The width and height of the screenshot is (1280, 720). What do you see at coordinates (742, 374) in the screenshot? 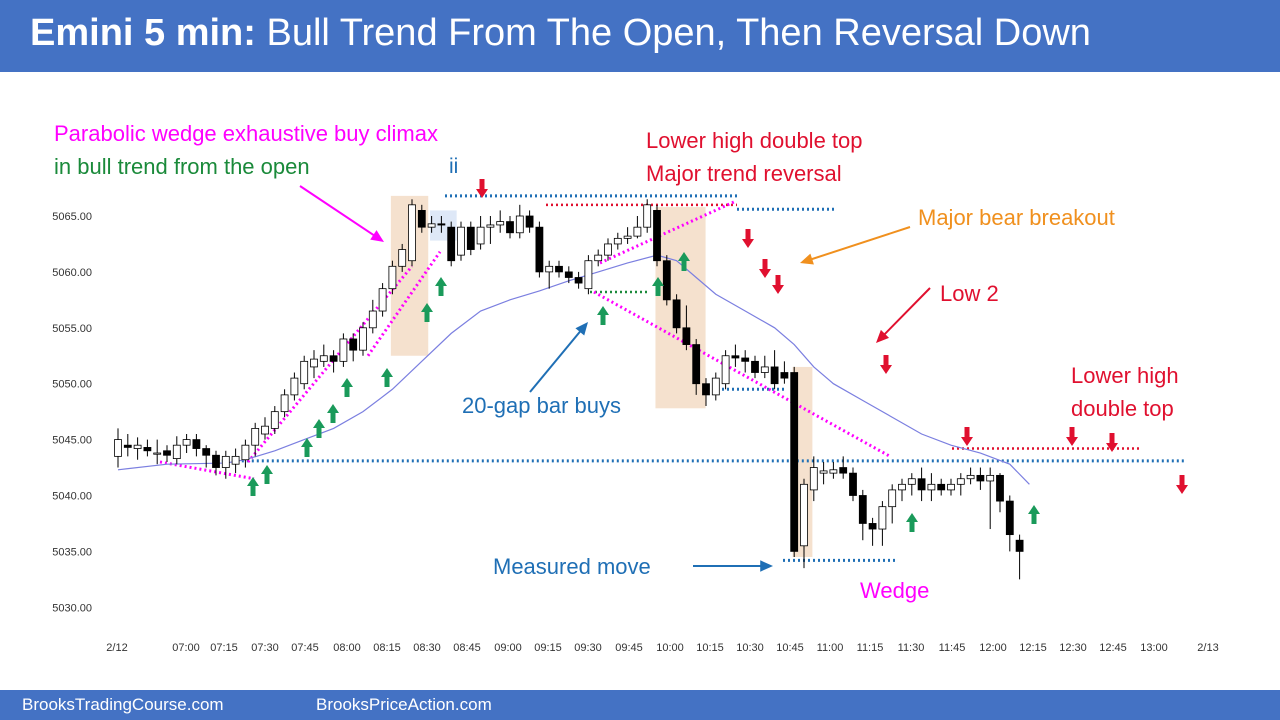
I see `descending-wedge-line` at bounding box center [742, 374].